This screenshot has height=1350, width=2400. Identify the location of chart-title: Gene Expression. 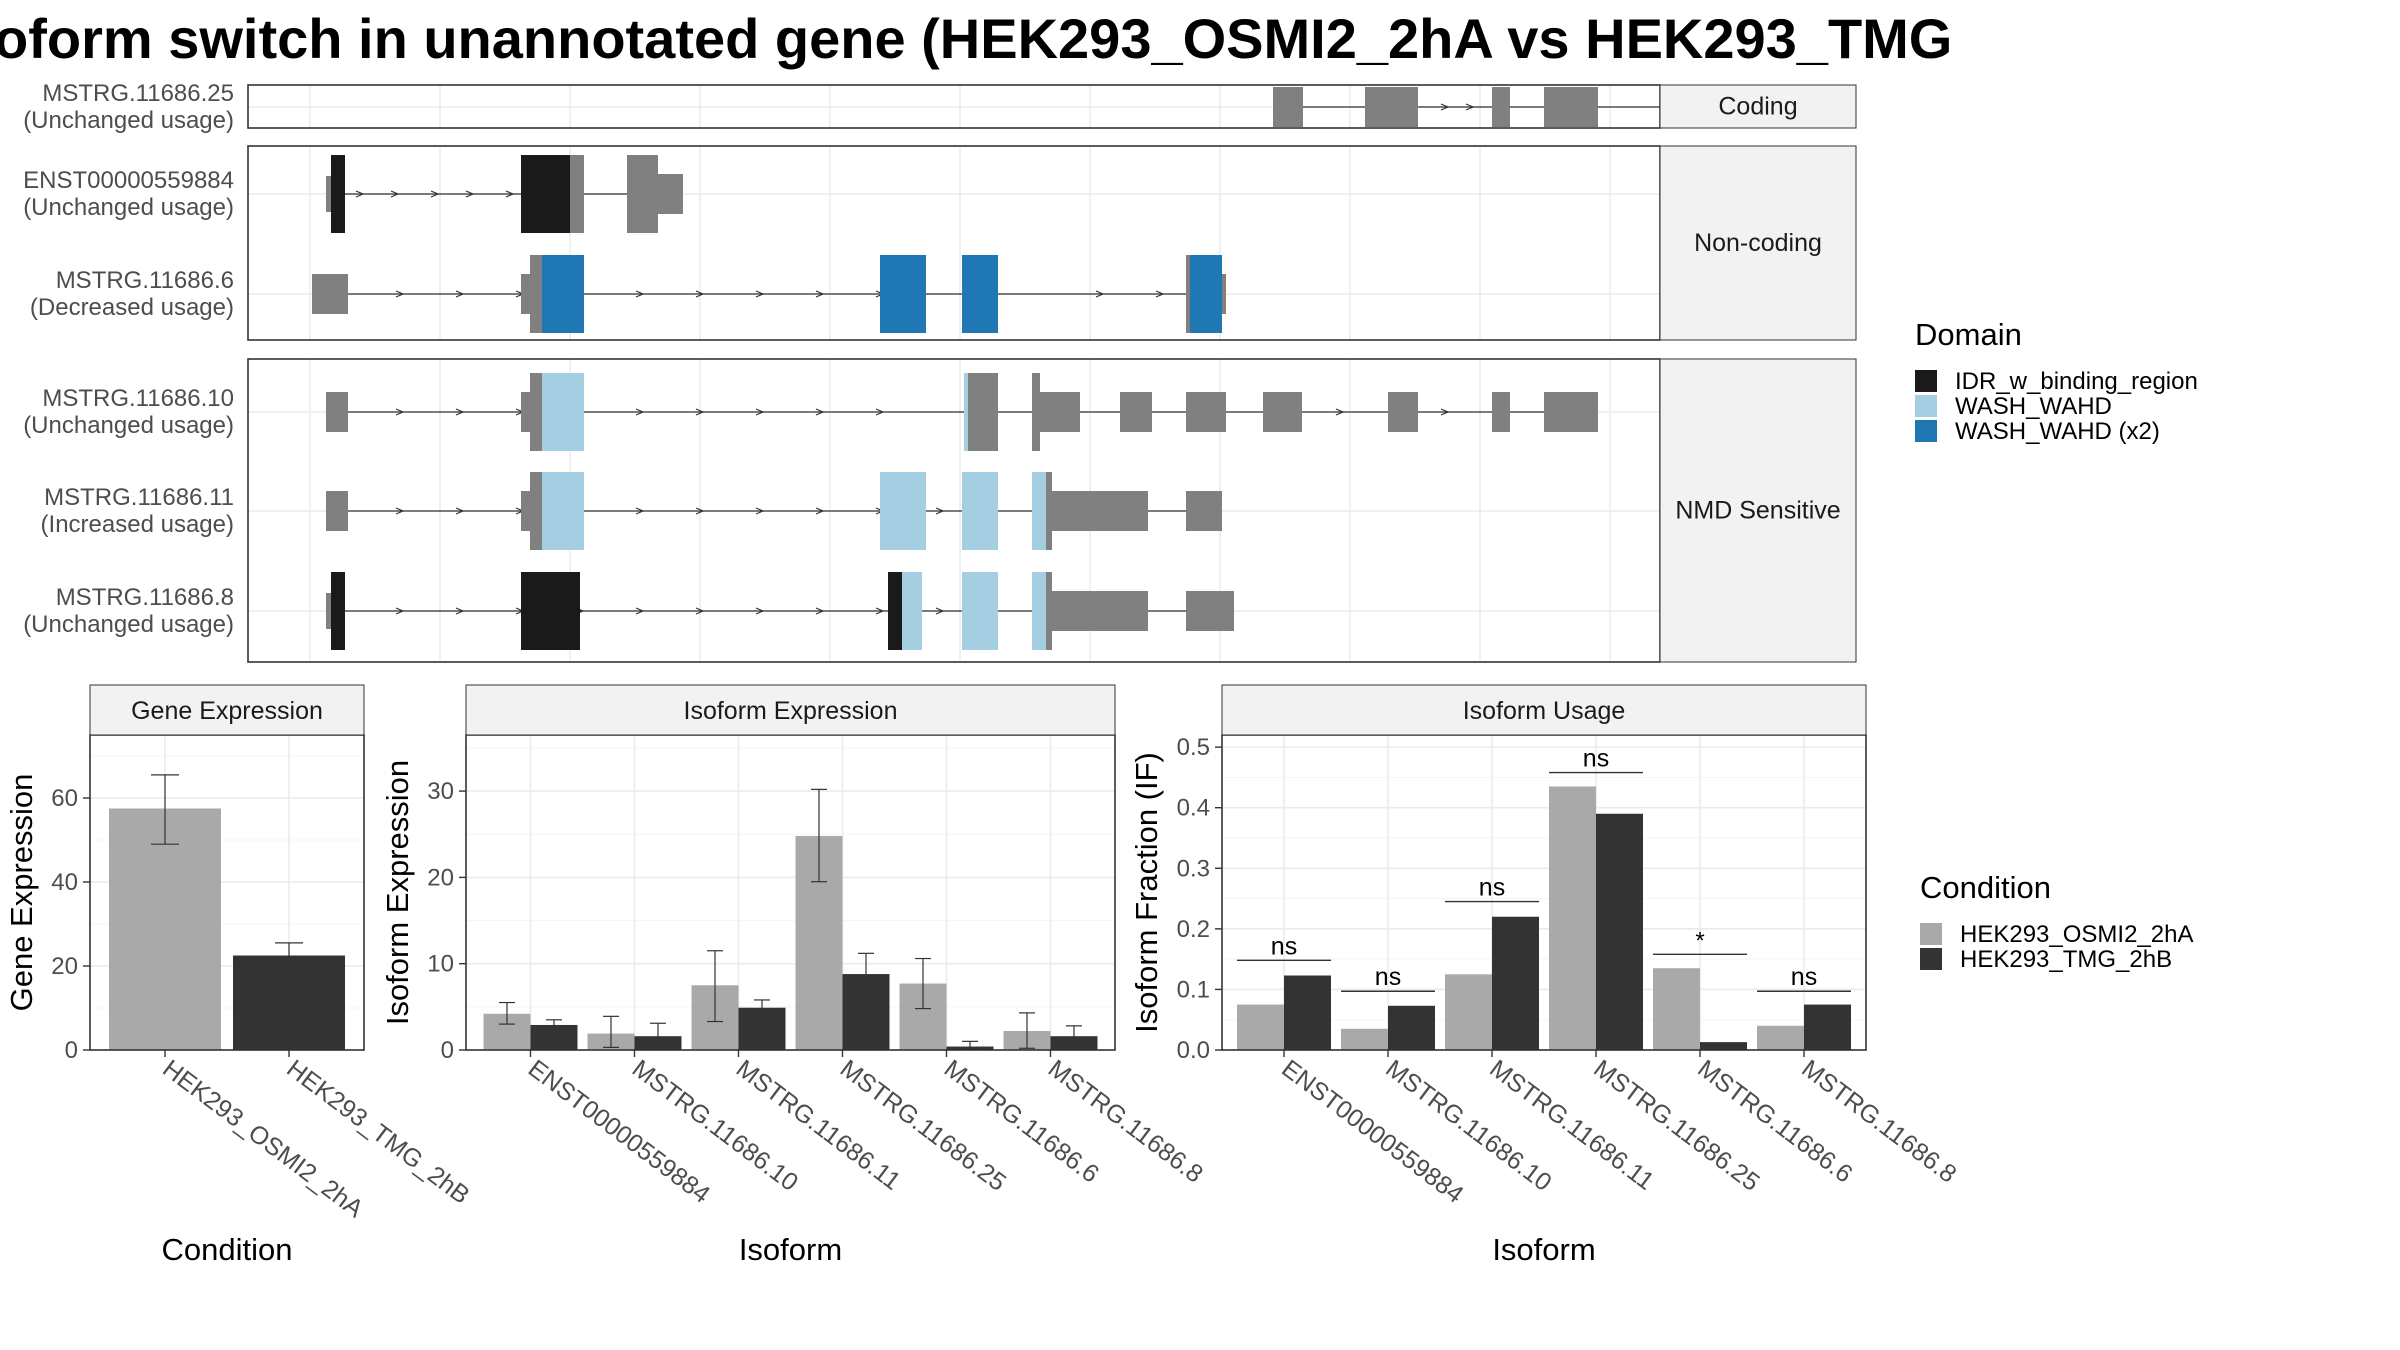
(227, 711).